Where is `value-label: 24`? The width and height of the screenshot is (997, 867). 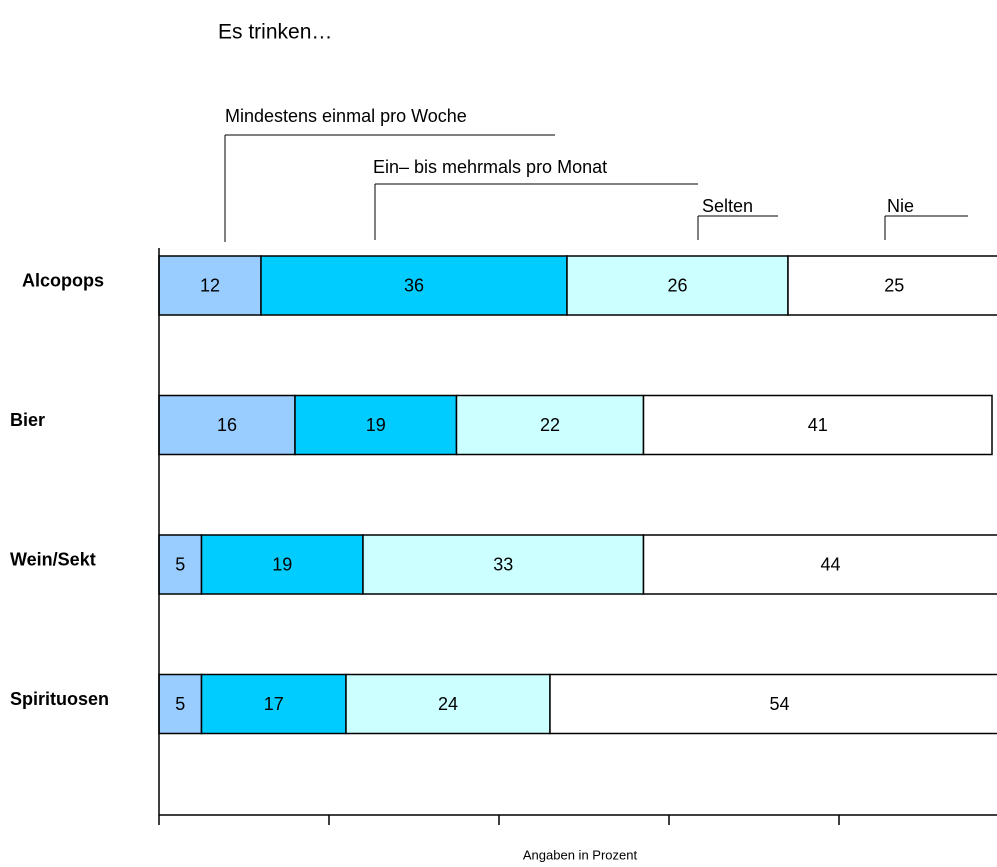
value-label: 24 is located at coordinates (448, 704).